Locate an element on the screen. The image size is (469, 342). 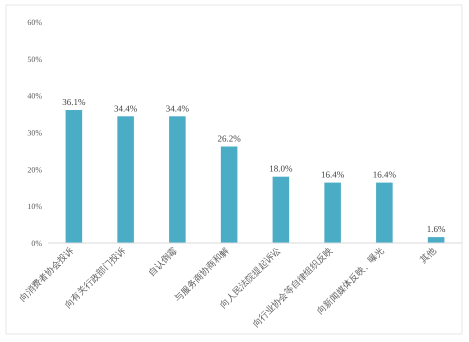
data-label: 1.6% is located at coordinates (436, 229).